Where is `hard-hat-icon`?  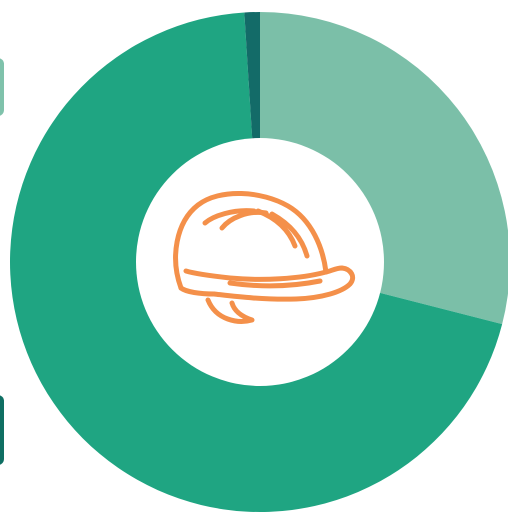 hard-hat-icon is located at coordinates (264, 257).